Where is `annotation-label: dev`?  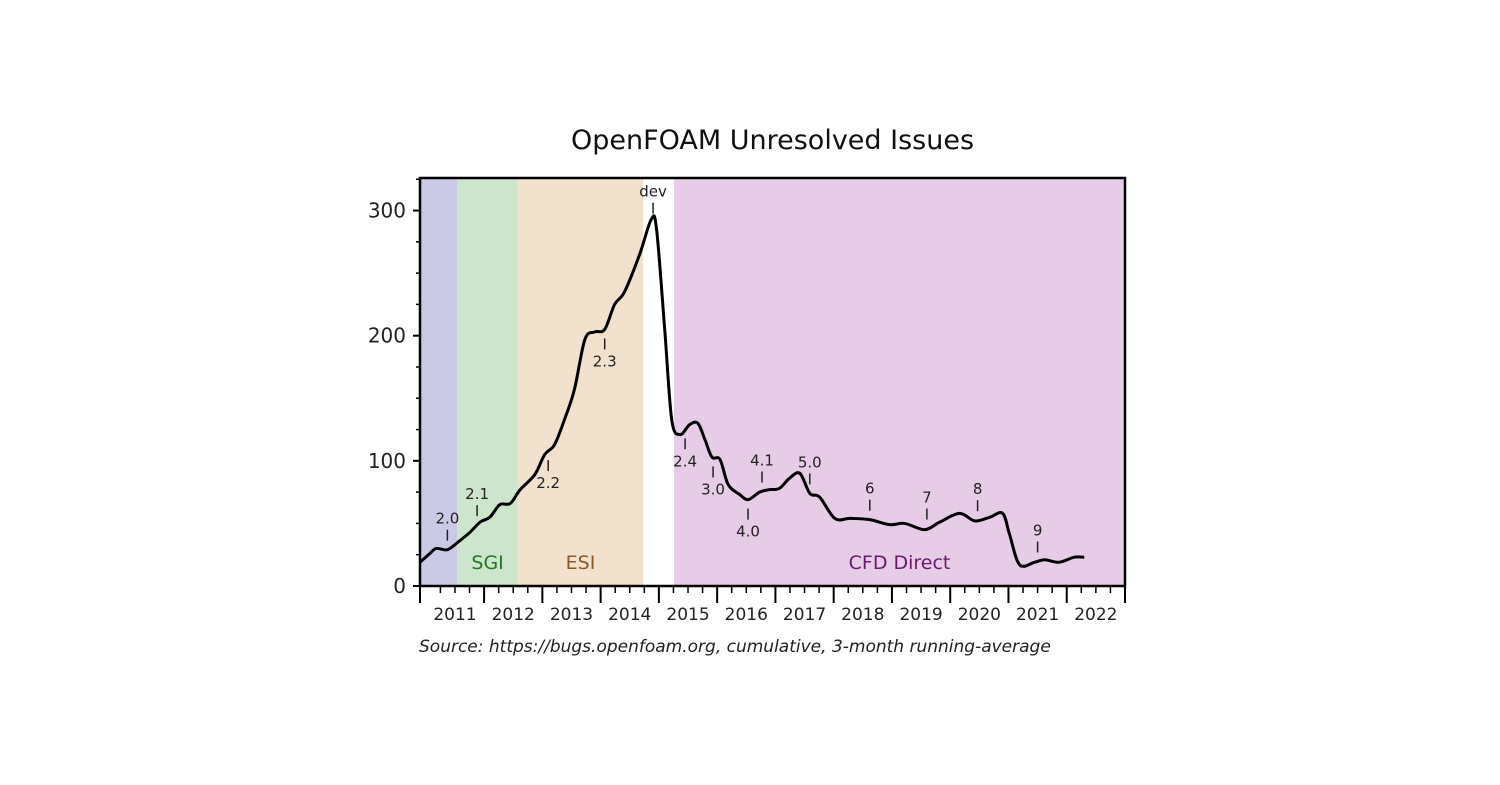
annotation-label: dev is located at coordinates (653, 192).